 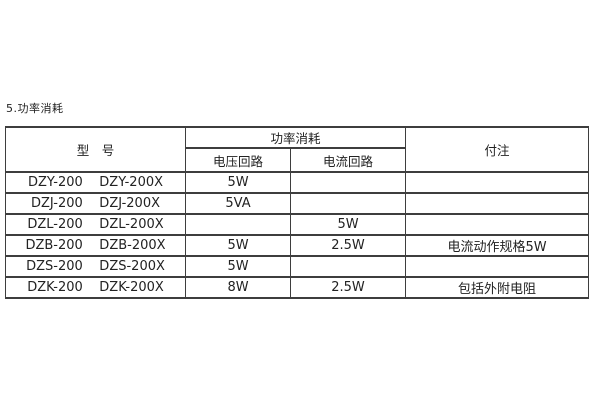 I want to click on notes-cell: 电流动作规格5W, so click(x=497, y=245).